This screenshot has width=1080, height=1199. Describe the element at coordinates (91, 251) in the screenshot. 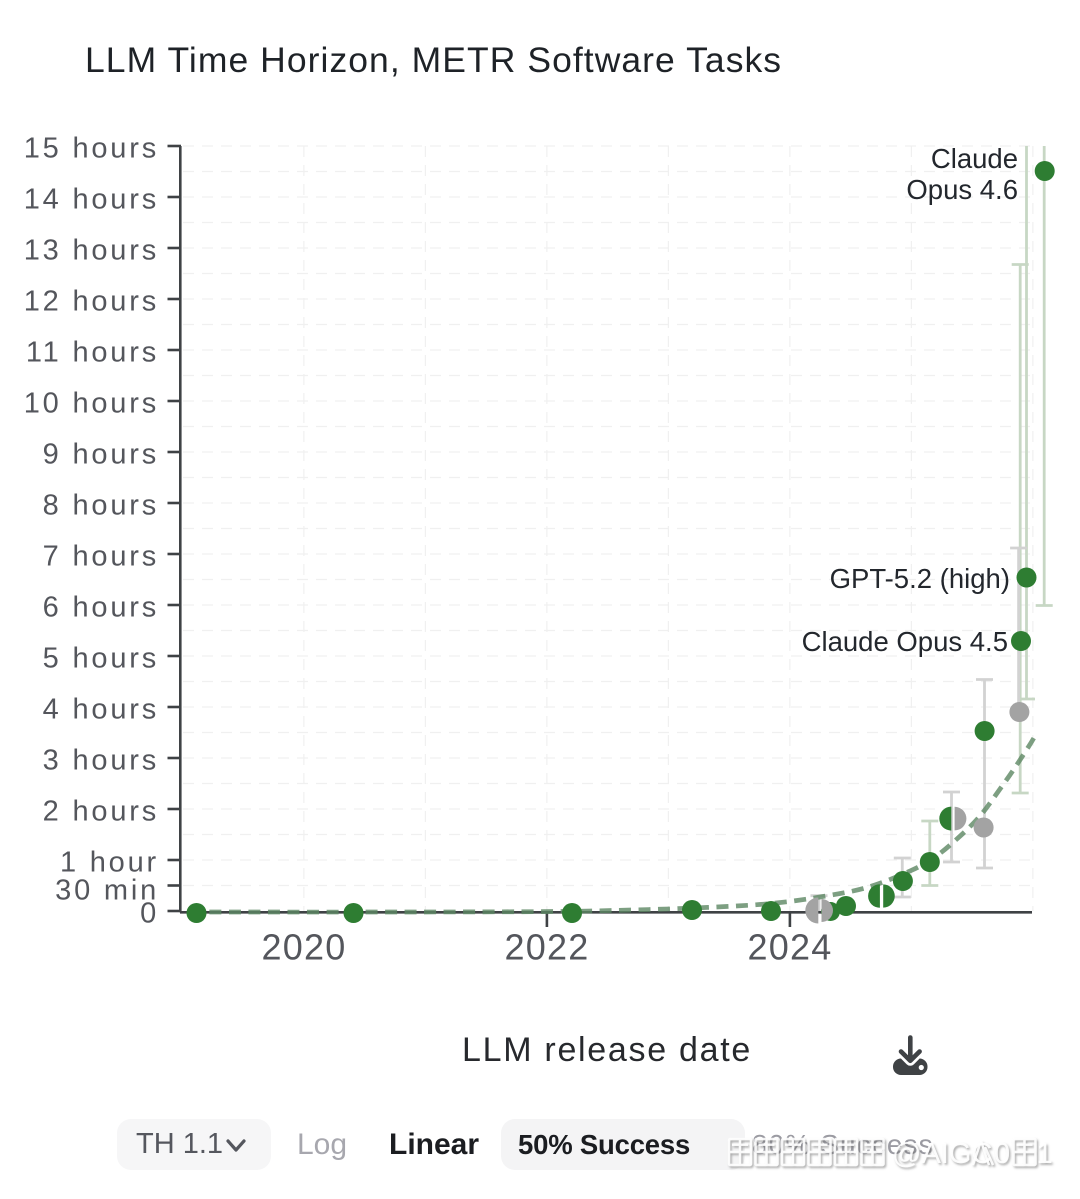

I see `svg-text: 13 hours` at that location.